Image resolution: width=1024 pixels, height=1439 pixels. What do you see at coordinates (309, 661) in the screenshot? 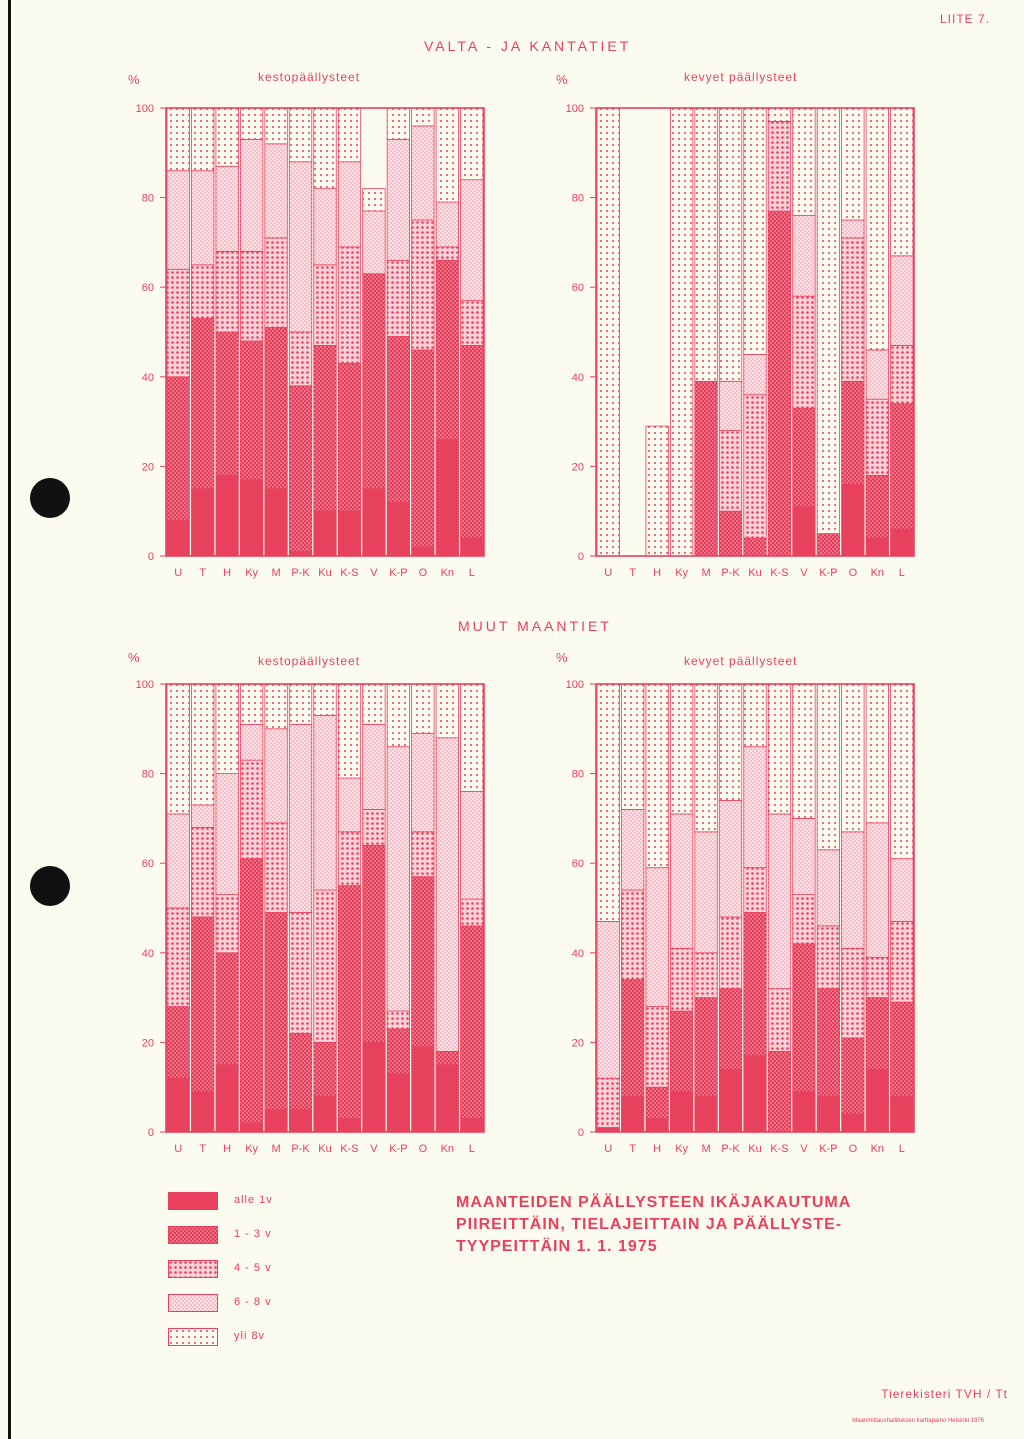
I see `chart-subtitle: kestopäällysteet` at bounding box center [309, 661].